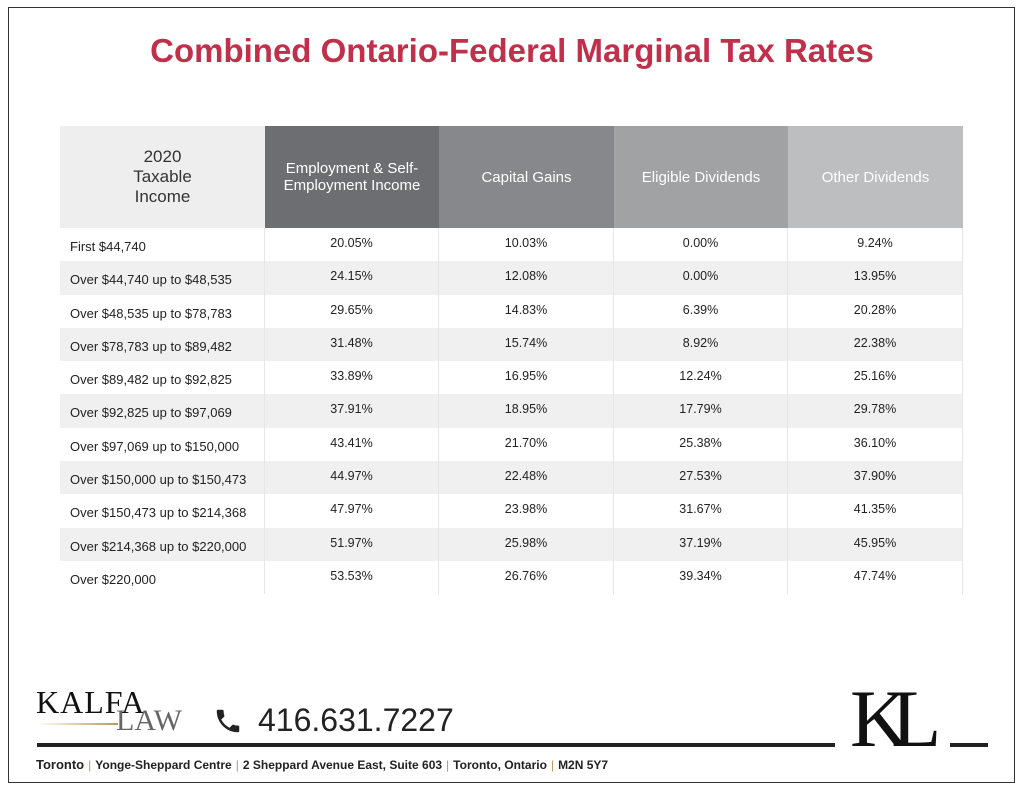  I want to click on rate-cell: 13.95%, so click(875, 278).